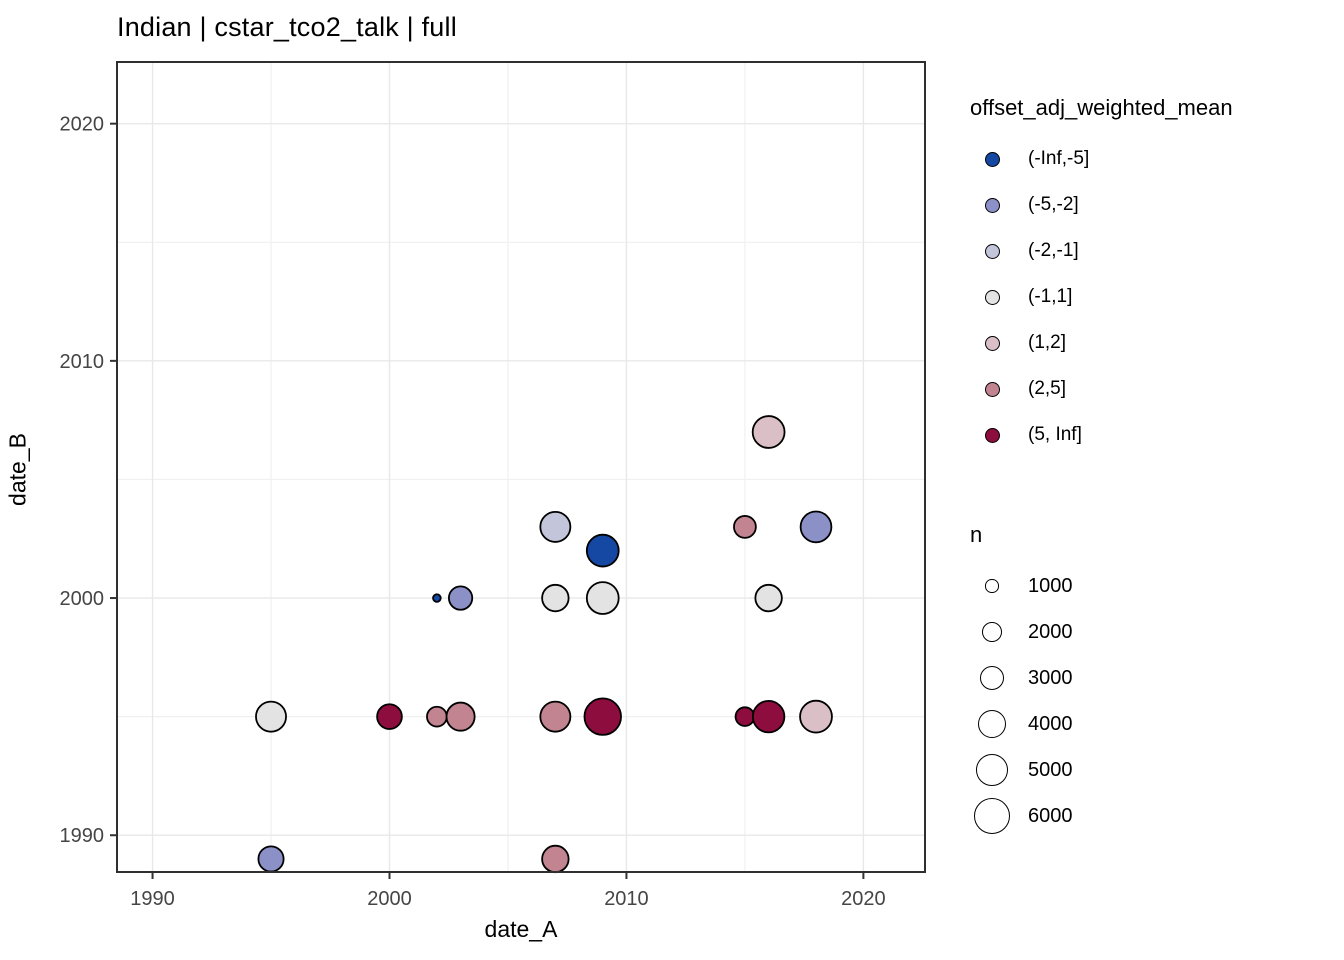 Image resolution: width=1344 pixels, height=960 pixels. What do you see at coordinates (82, 836) in the screenshot?
I see `y-tick-label: 1990` at bounding box center [82, 836].